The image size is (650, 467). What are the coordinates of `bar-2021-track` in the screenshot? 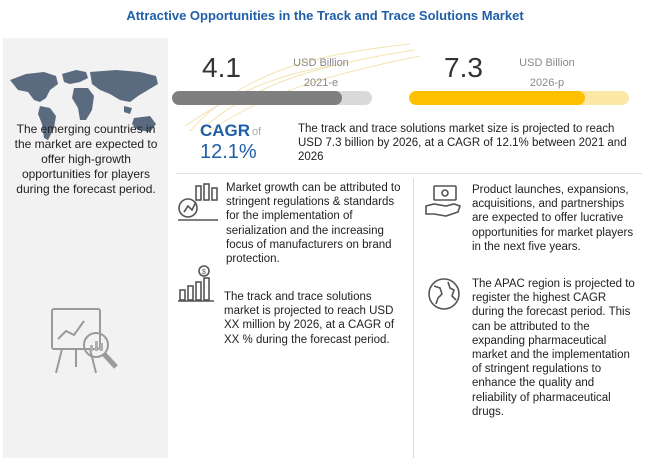 It's located at (272, 98).